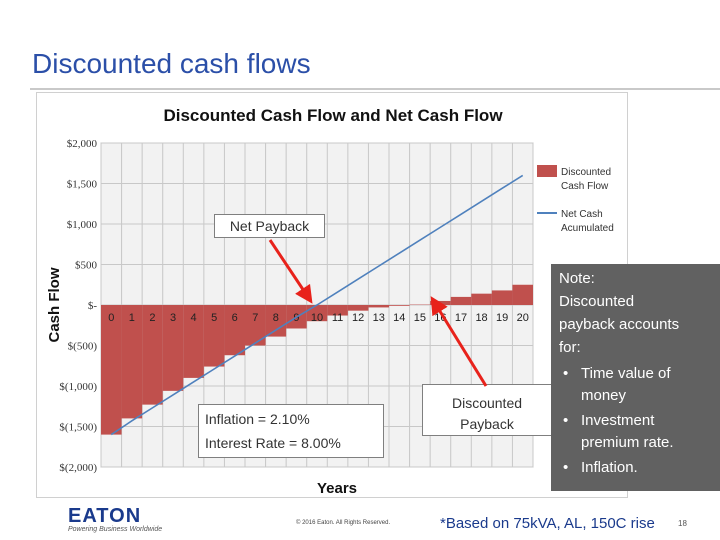  Describe the element at coordinates (333, 115) in the screenshot. I see `chart-title: Discounted Cash Flow and Net Cash Flow` at that location.